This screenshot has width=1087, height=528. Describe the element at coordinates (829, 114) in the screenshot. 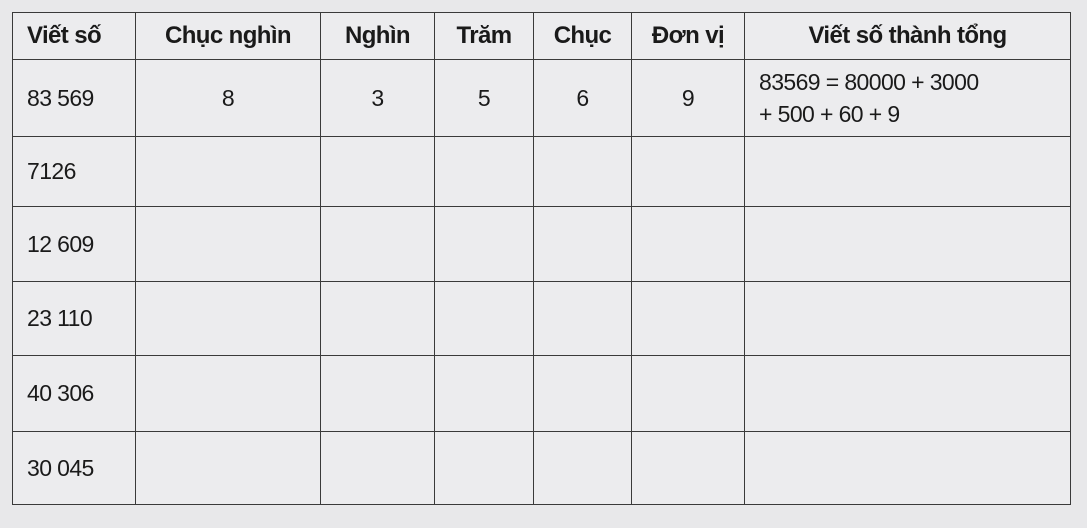

I see `sum-line-2: + 500 + 60 + 9` at that location.